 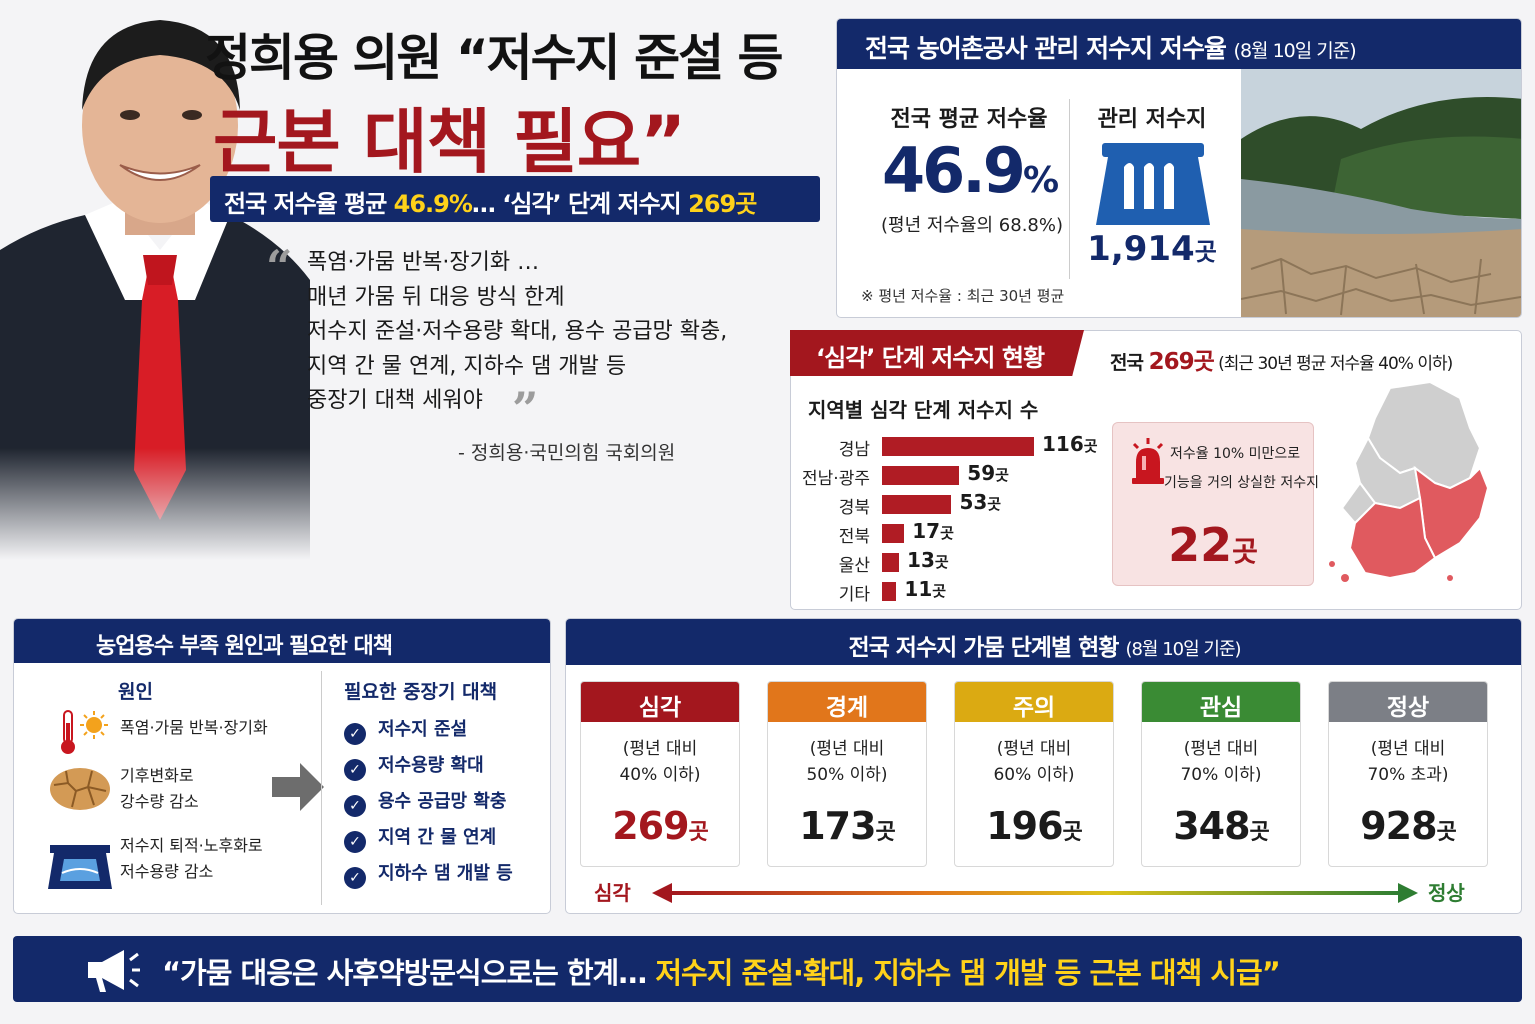 I want to click on avg-rate-label: 전국 평균 저수율, so click(x=969, y=119).